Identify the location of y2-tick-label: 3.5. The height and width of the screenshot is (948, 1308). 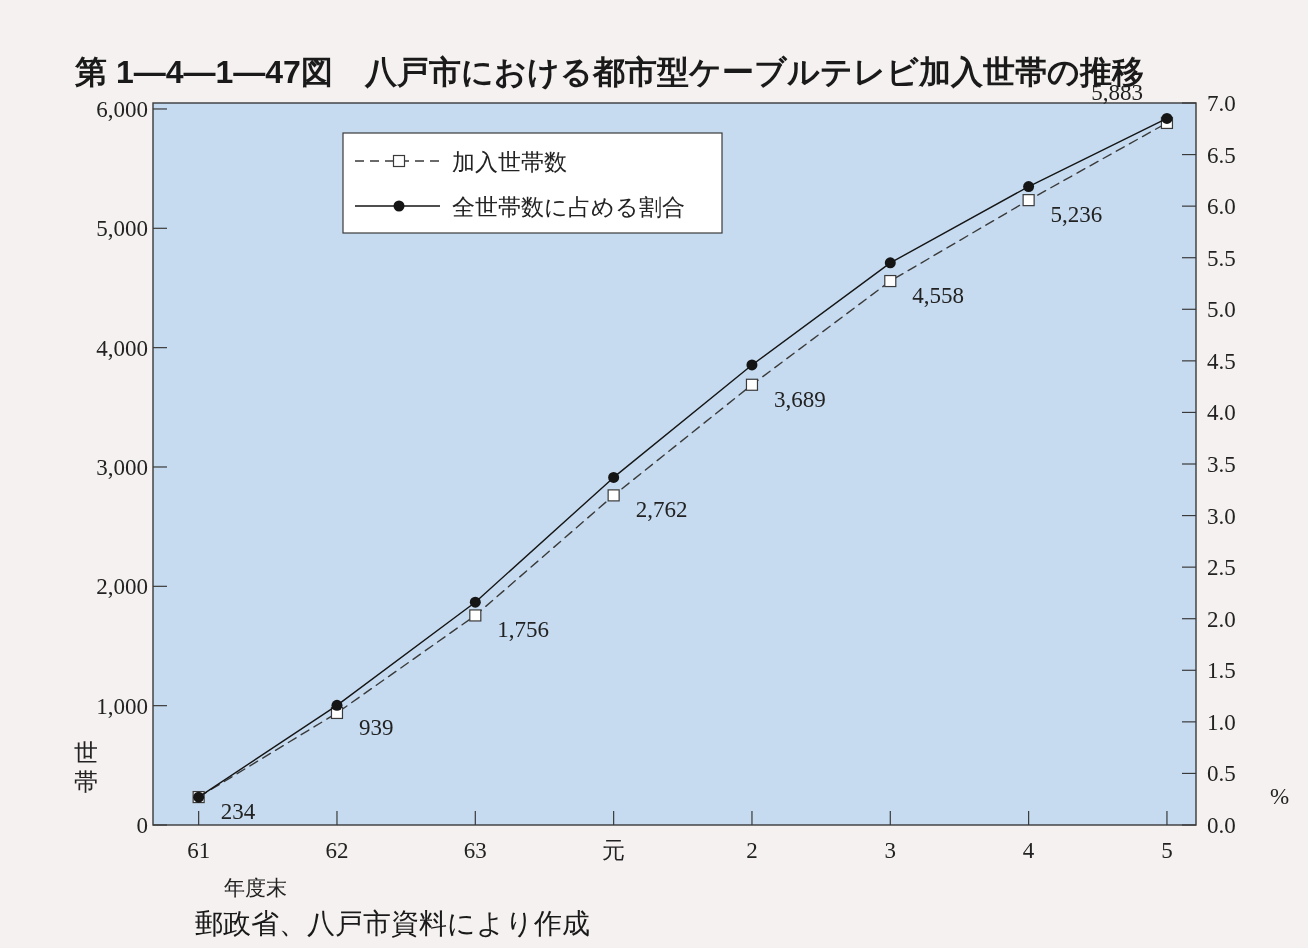
(1221, 464).